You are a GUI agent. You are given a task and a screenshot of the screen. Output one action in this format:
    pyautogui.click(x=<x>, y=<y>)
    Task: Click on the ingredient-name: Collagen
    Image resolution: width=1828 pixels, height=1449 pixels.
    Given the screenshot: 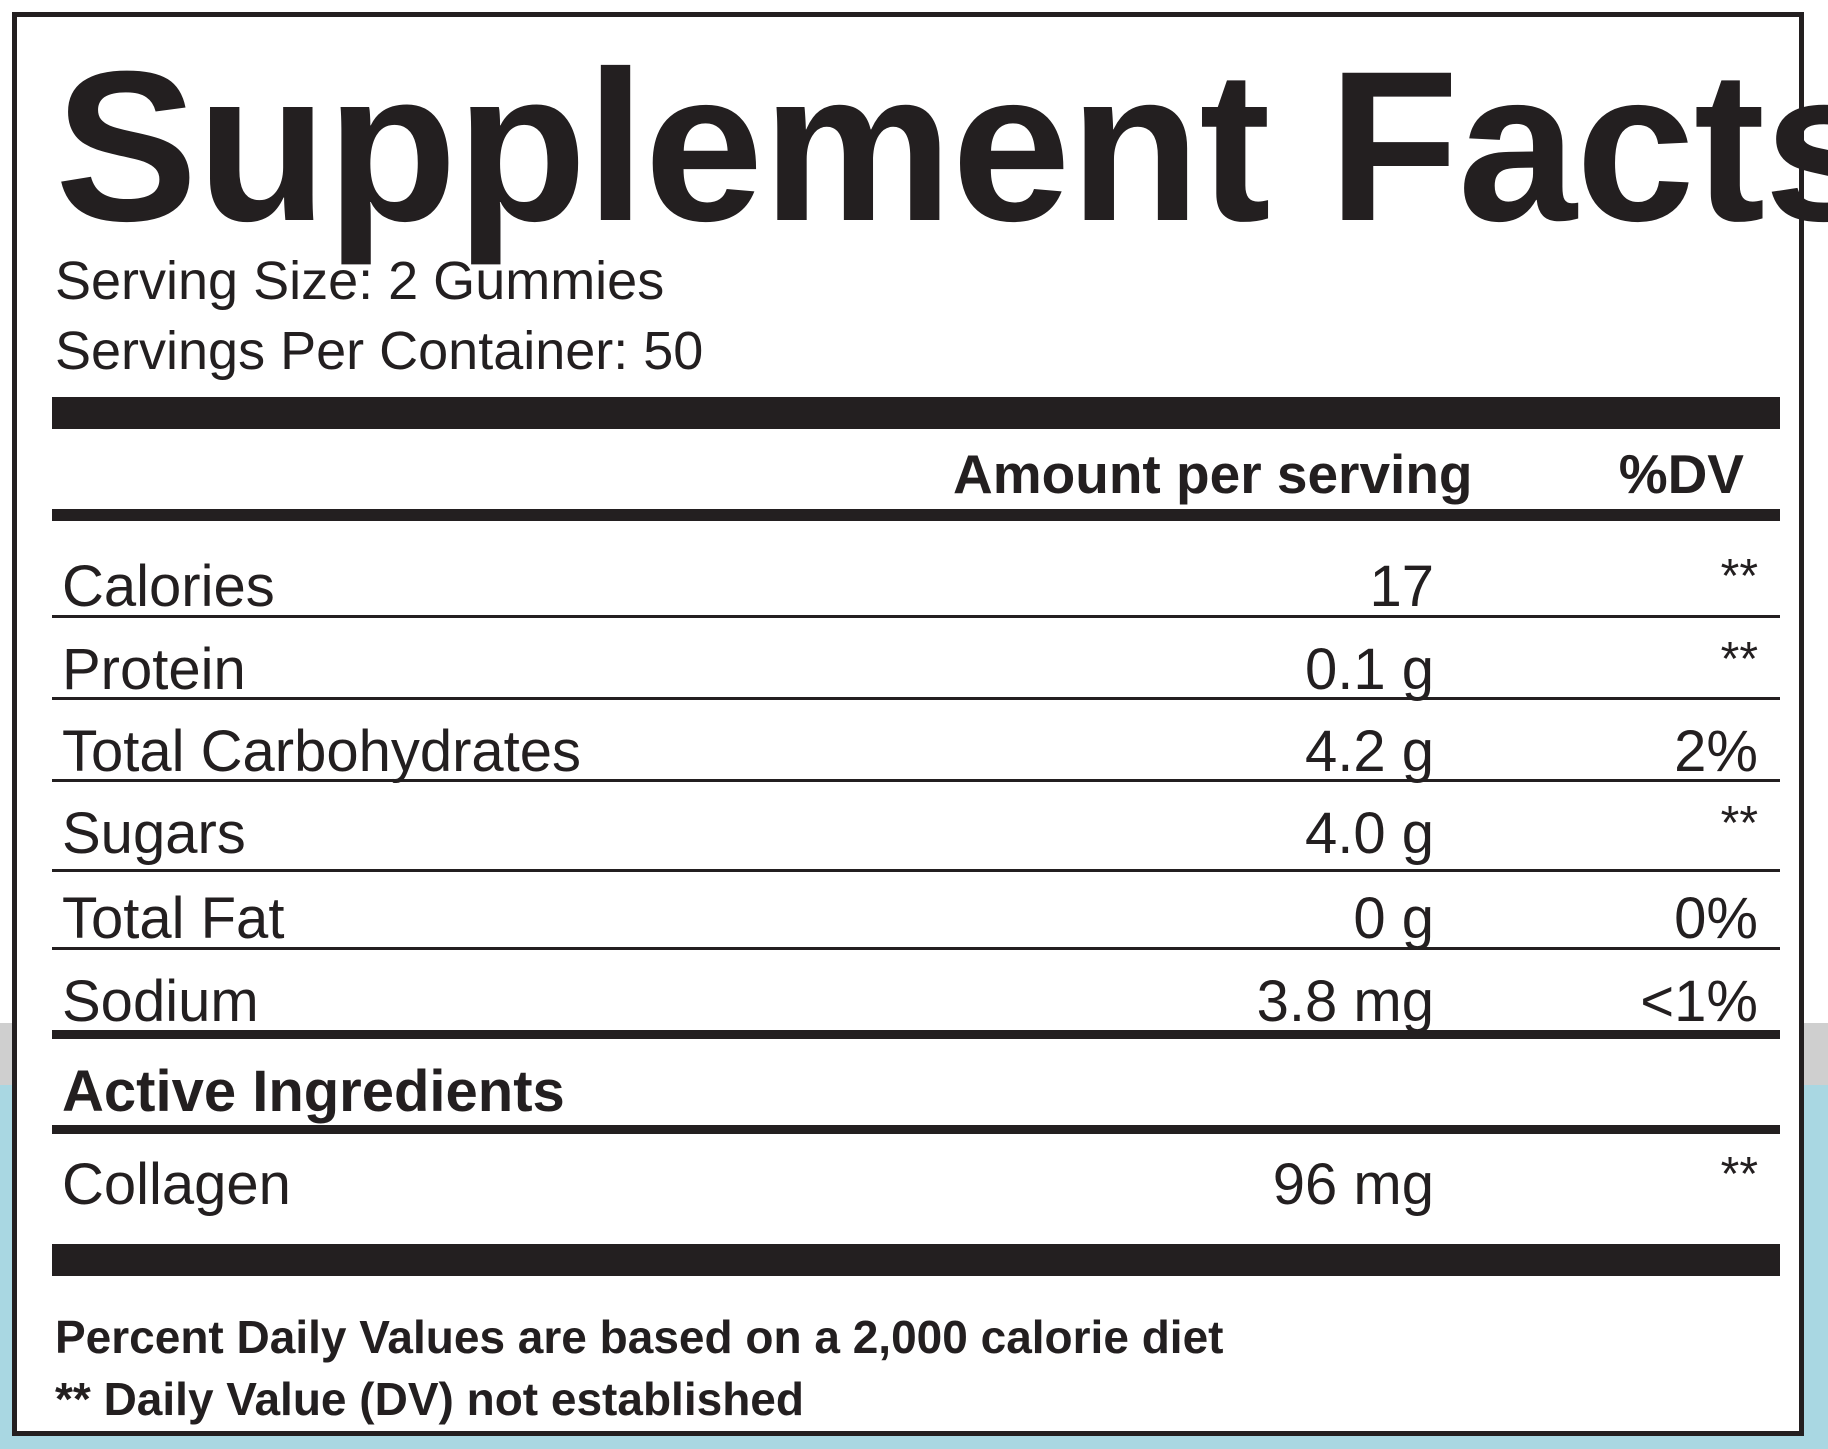 What is the action you would take?
    pyautogui.click(x=176, y=1184)
    